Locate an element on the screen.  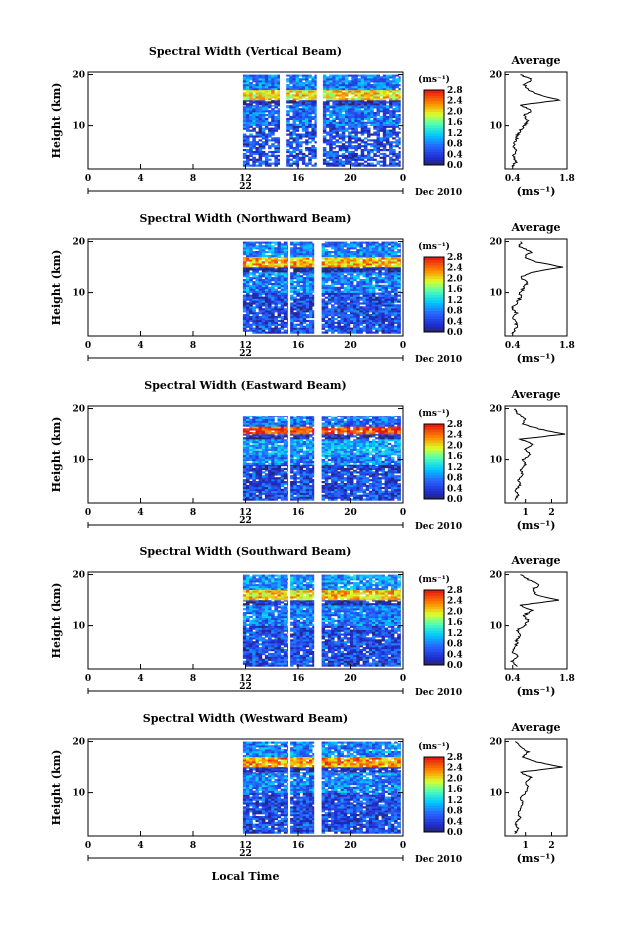
average-height-tick-label: 10 is located at coordinates (495, 294).